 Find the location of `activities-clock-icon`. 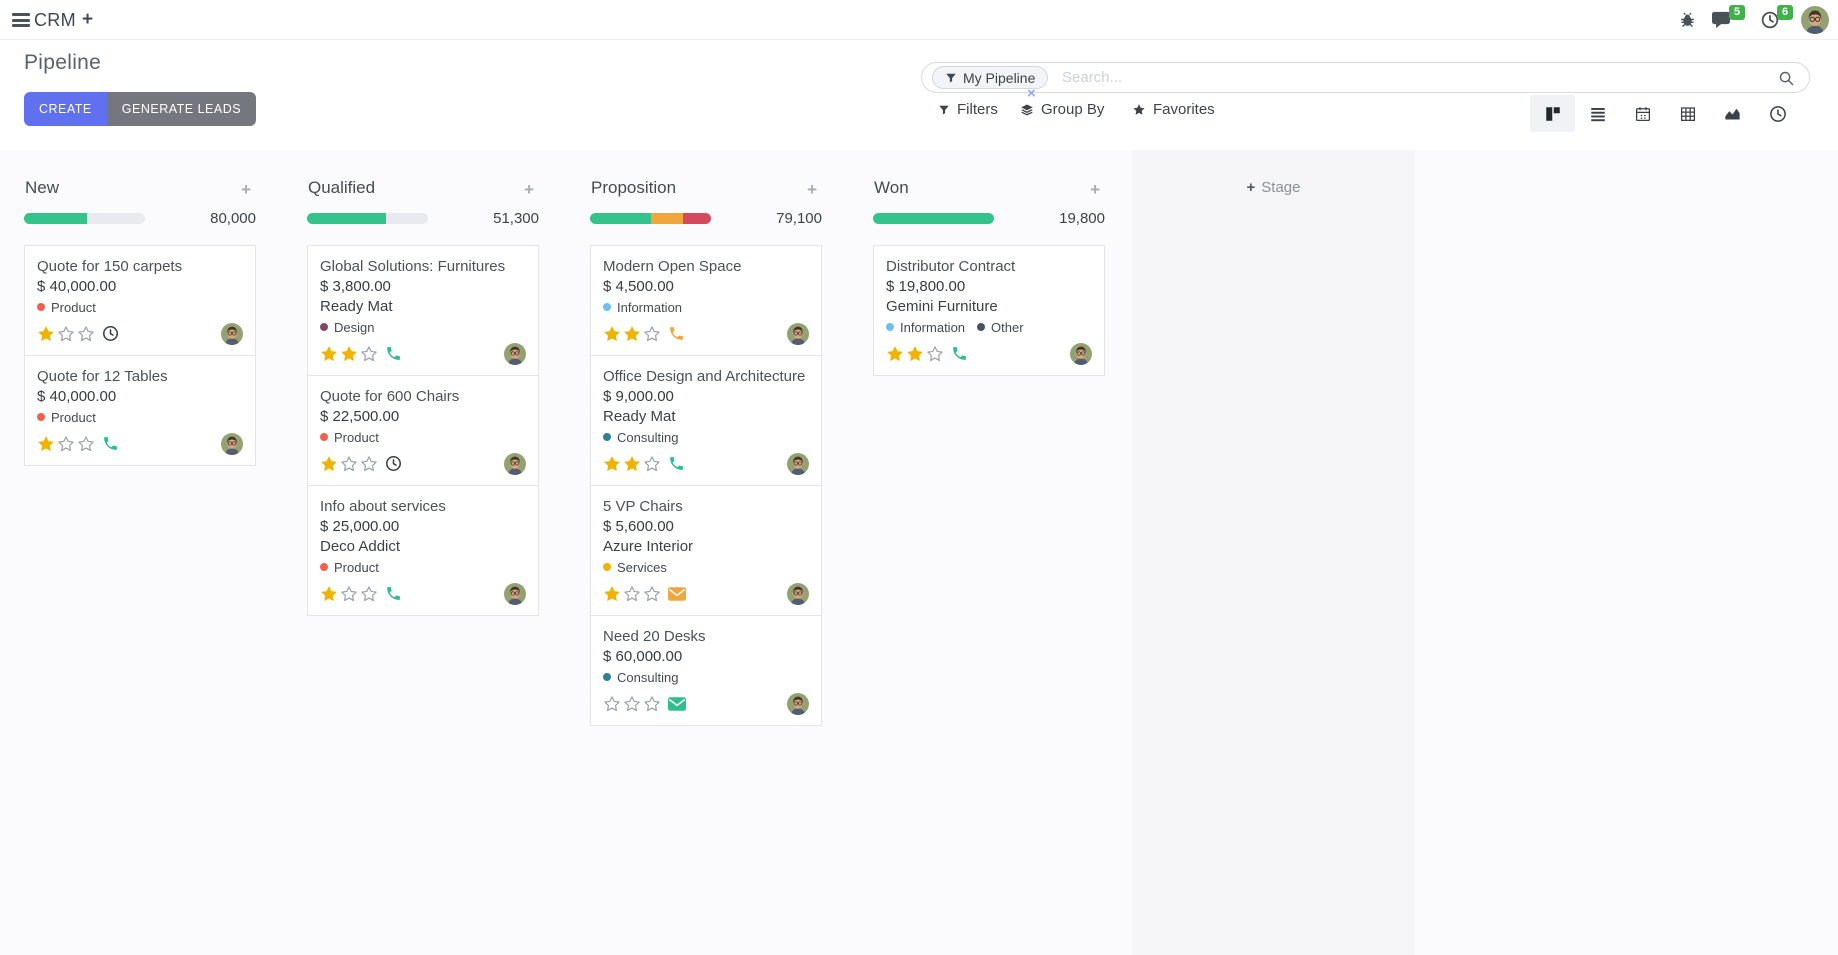

activities-clock-icon is located at coordinates (1770, 20).